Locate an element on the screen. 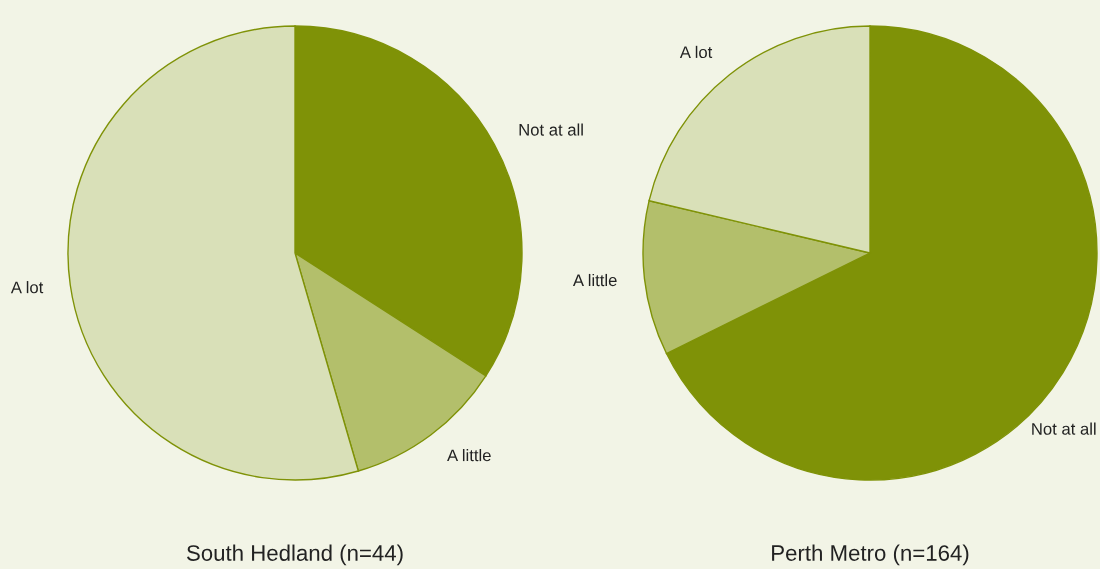 The image size is (1100, 569). text: South Hedland (n=44) is located at coordinates (294, 555).